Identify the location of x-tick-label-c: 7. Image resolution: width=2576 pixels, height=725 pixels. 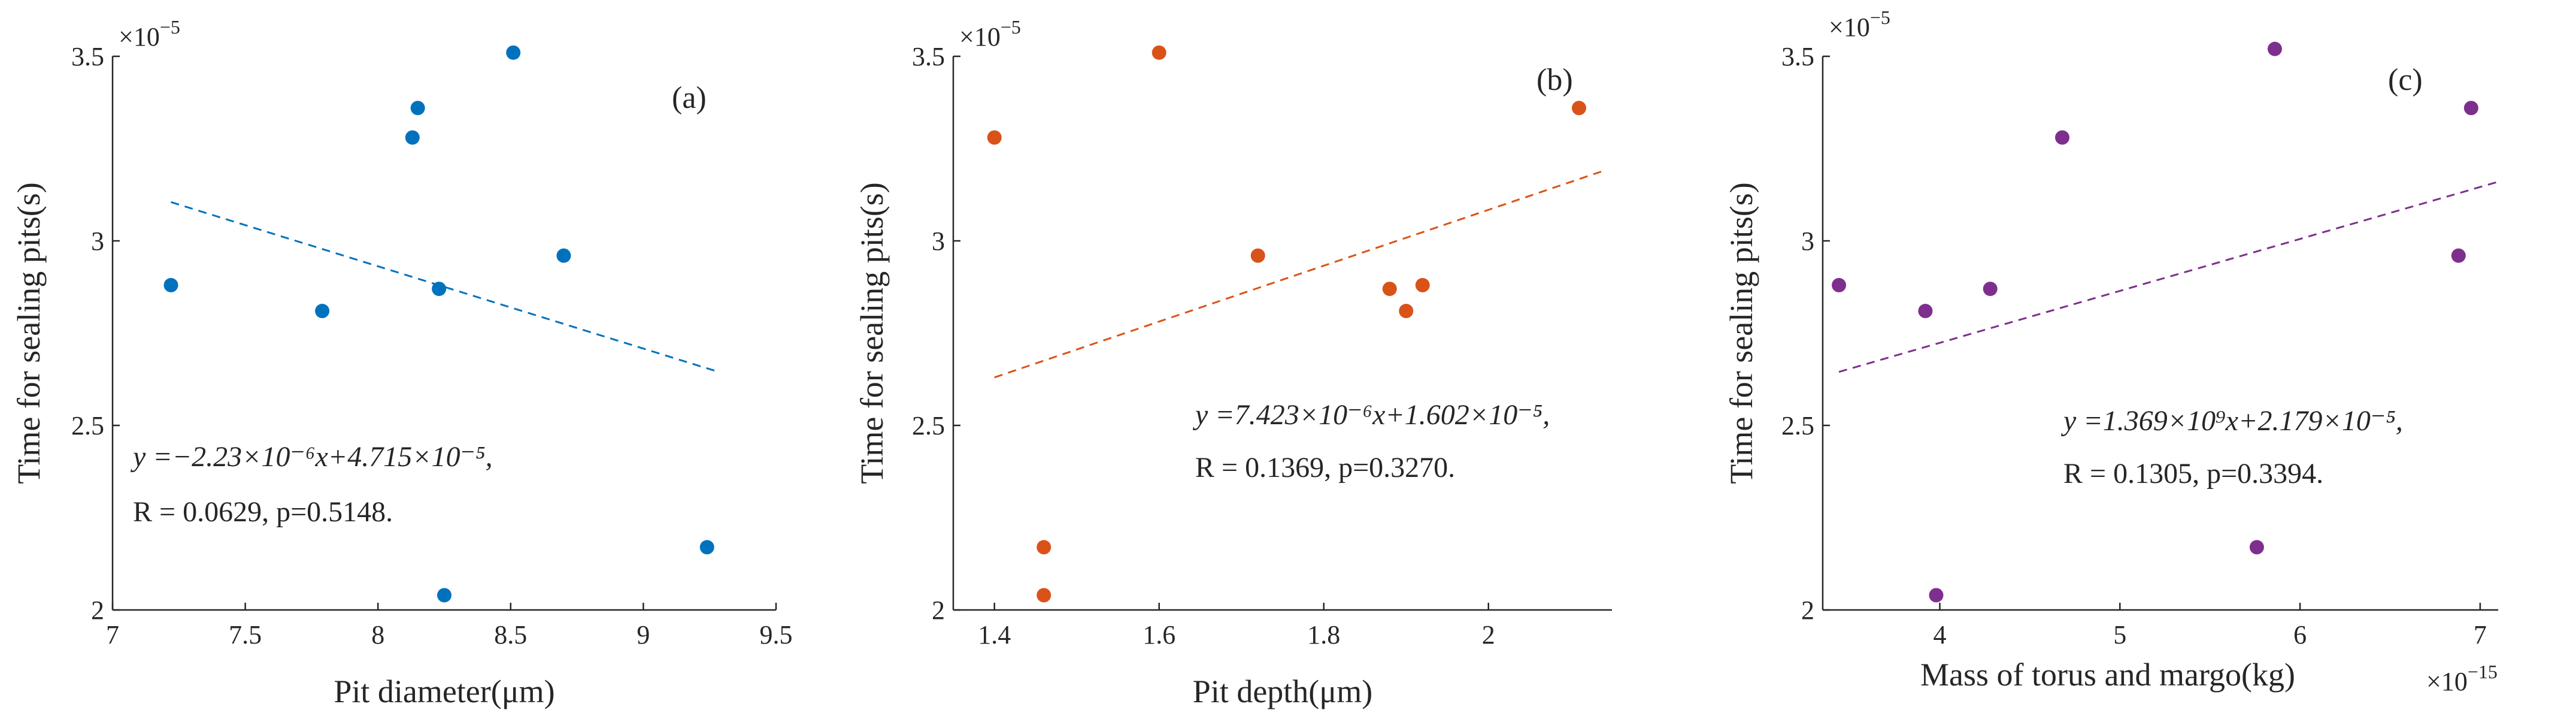
(2480, 635).